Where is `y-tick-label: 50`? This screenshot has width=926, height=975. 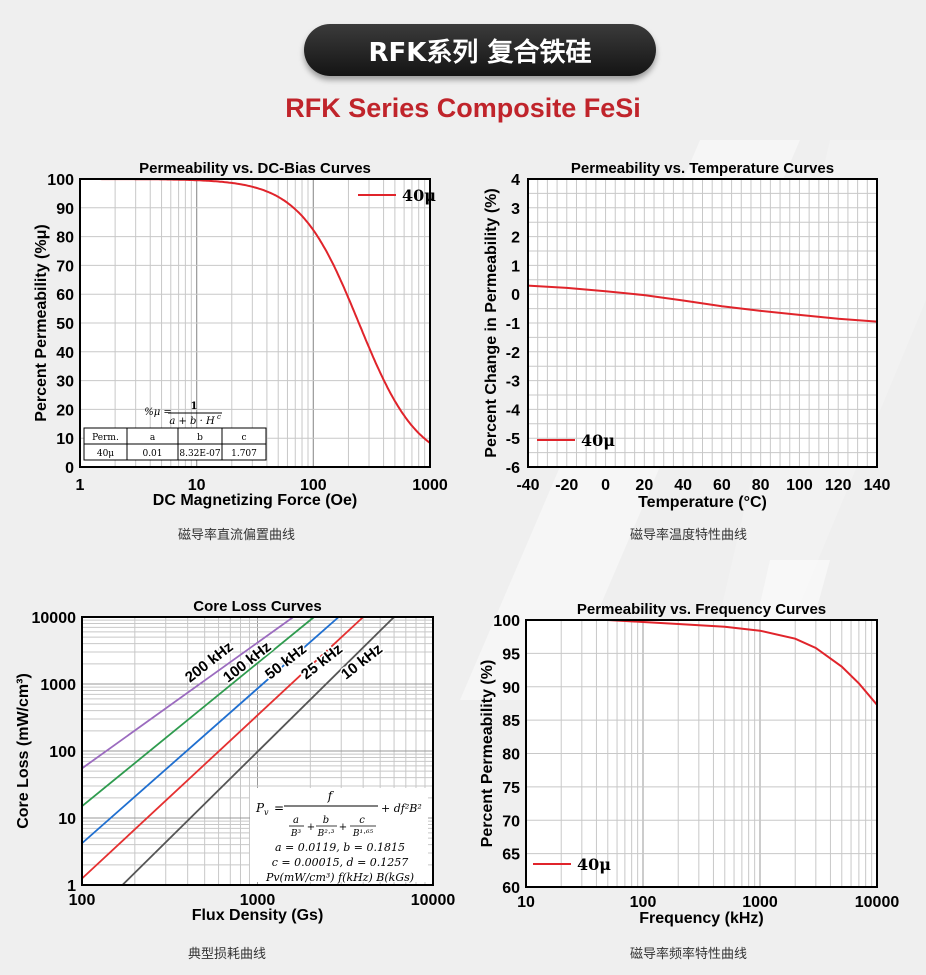 y-tick-label: 50 is located at coordinates (65, 324).